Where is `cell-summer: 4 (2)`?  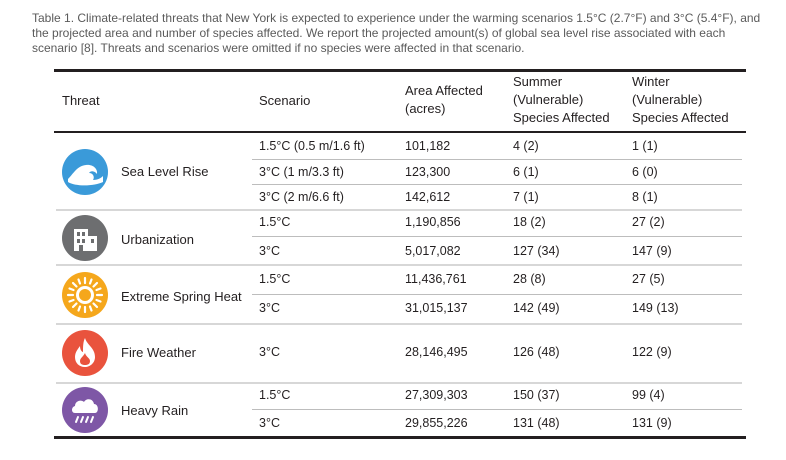
cell-summer: 4 (2) is located at coordinates (526, 146).